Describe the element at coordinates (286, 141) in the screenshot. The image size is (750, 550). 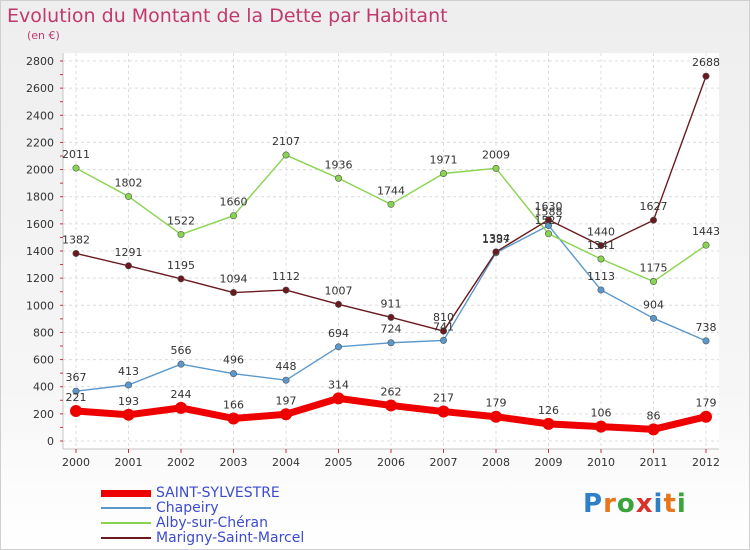
I see `data-label: 2107` at that location.